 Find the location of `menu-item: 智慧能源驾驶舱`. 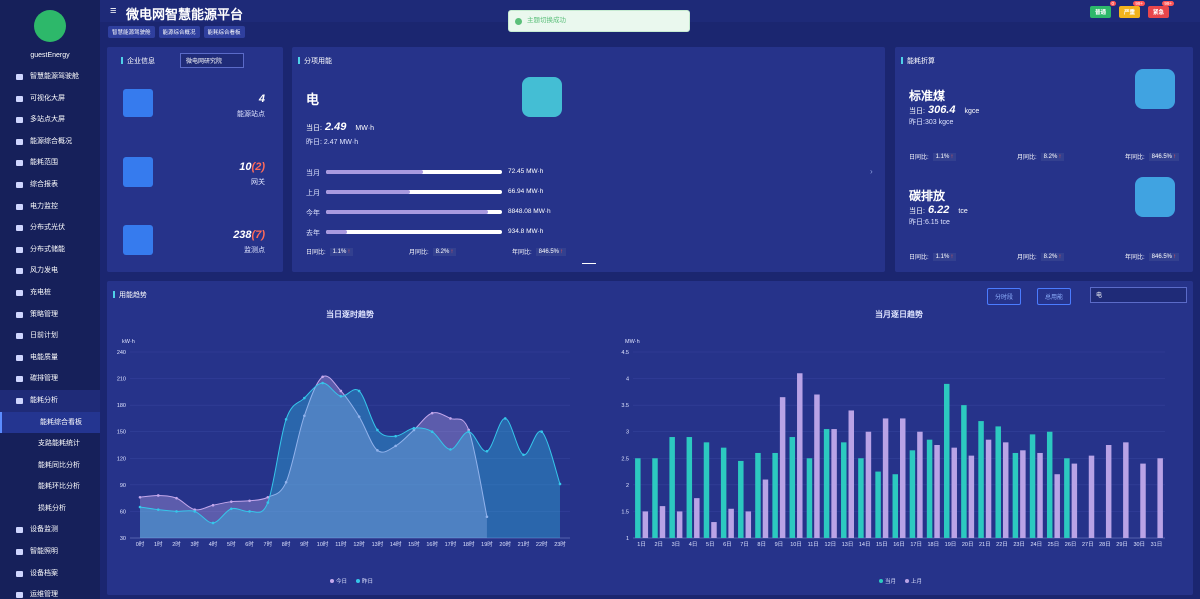

menu-item: 智慧能源驾驶舱 is located at coordinates (50, 77).